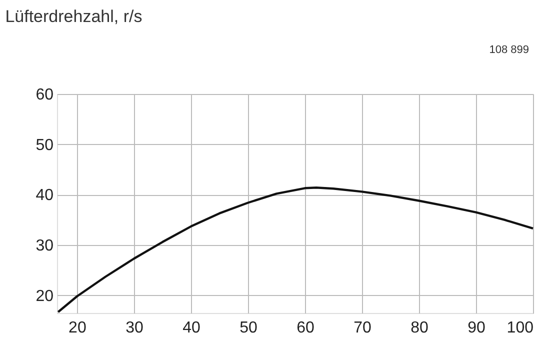  Describe the element at coordinates (477, 328) in the screenshot. I see `x-tick-label: 90` at that location.